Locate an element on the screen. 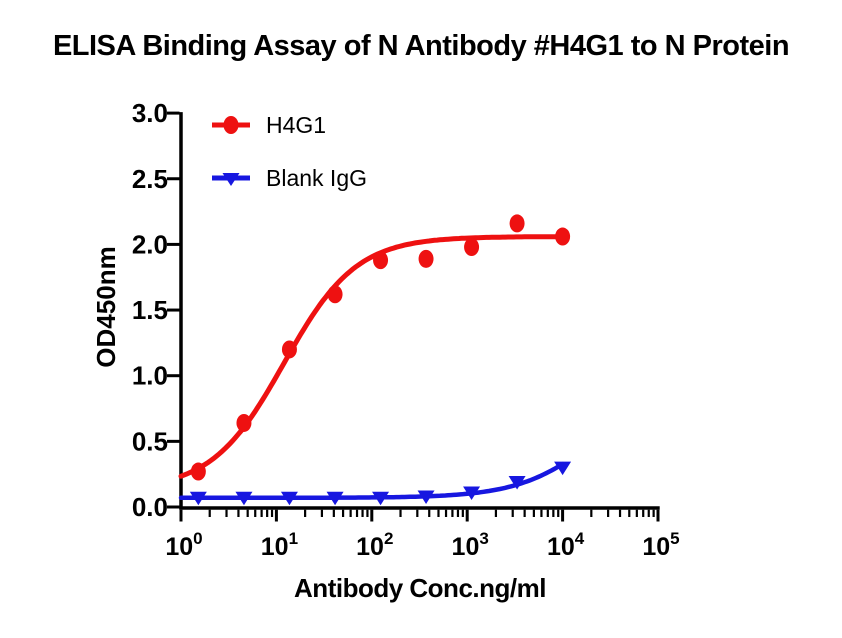  legend-triangle-marker-icon is located at coordinates (231, 179).